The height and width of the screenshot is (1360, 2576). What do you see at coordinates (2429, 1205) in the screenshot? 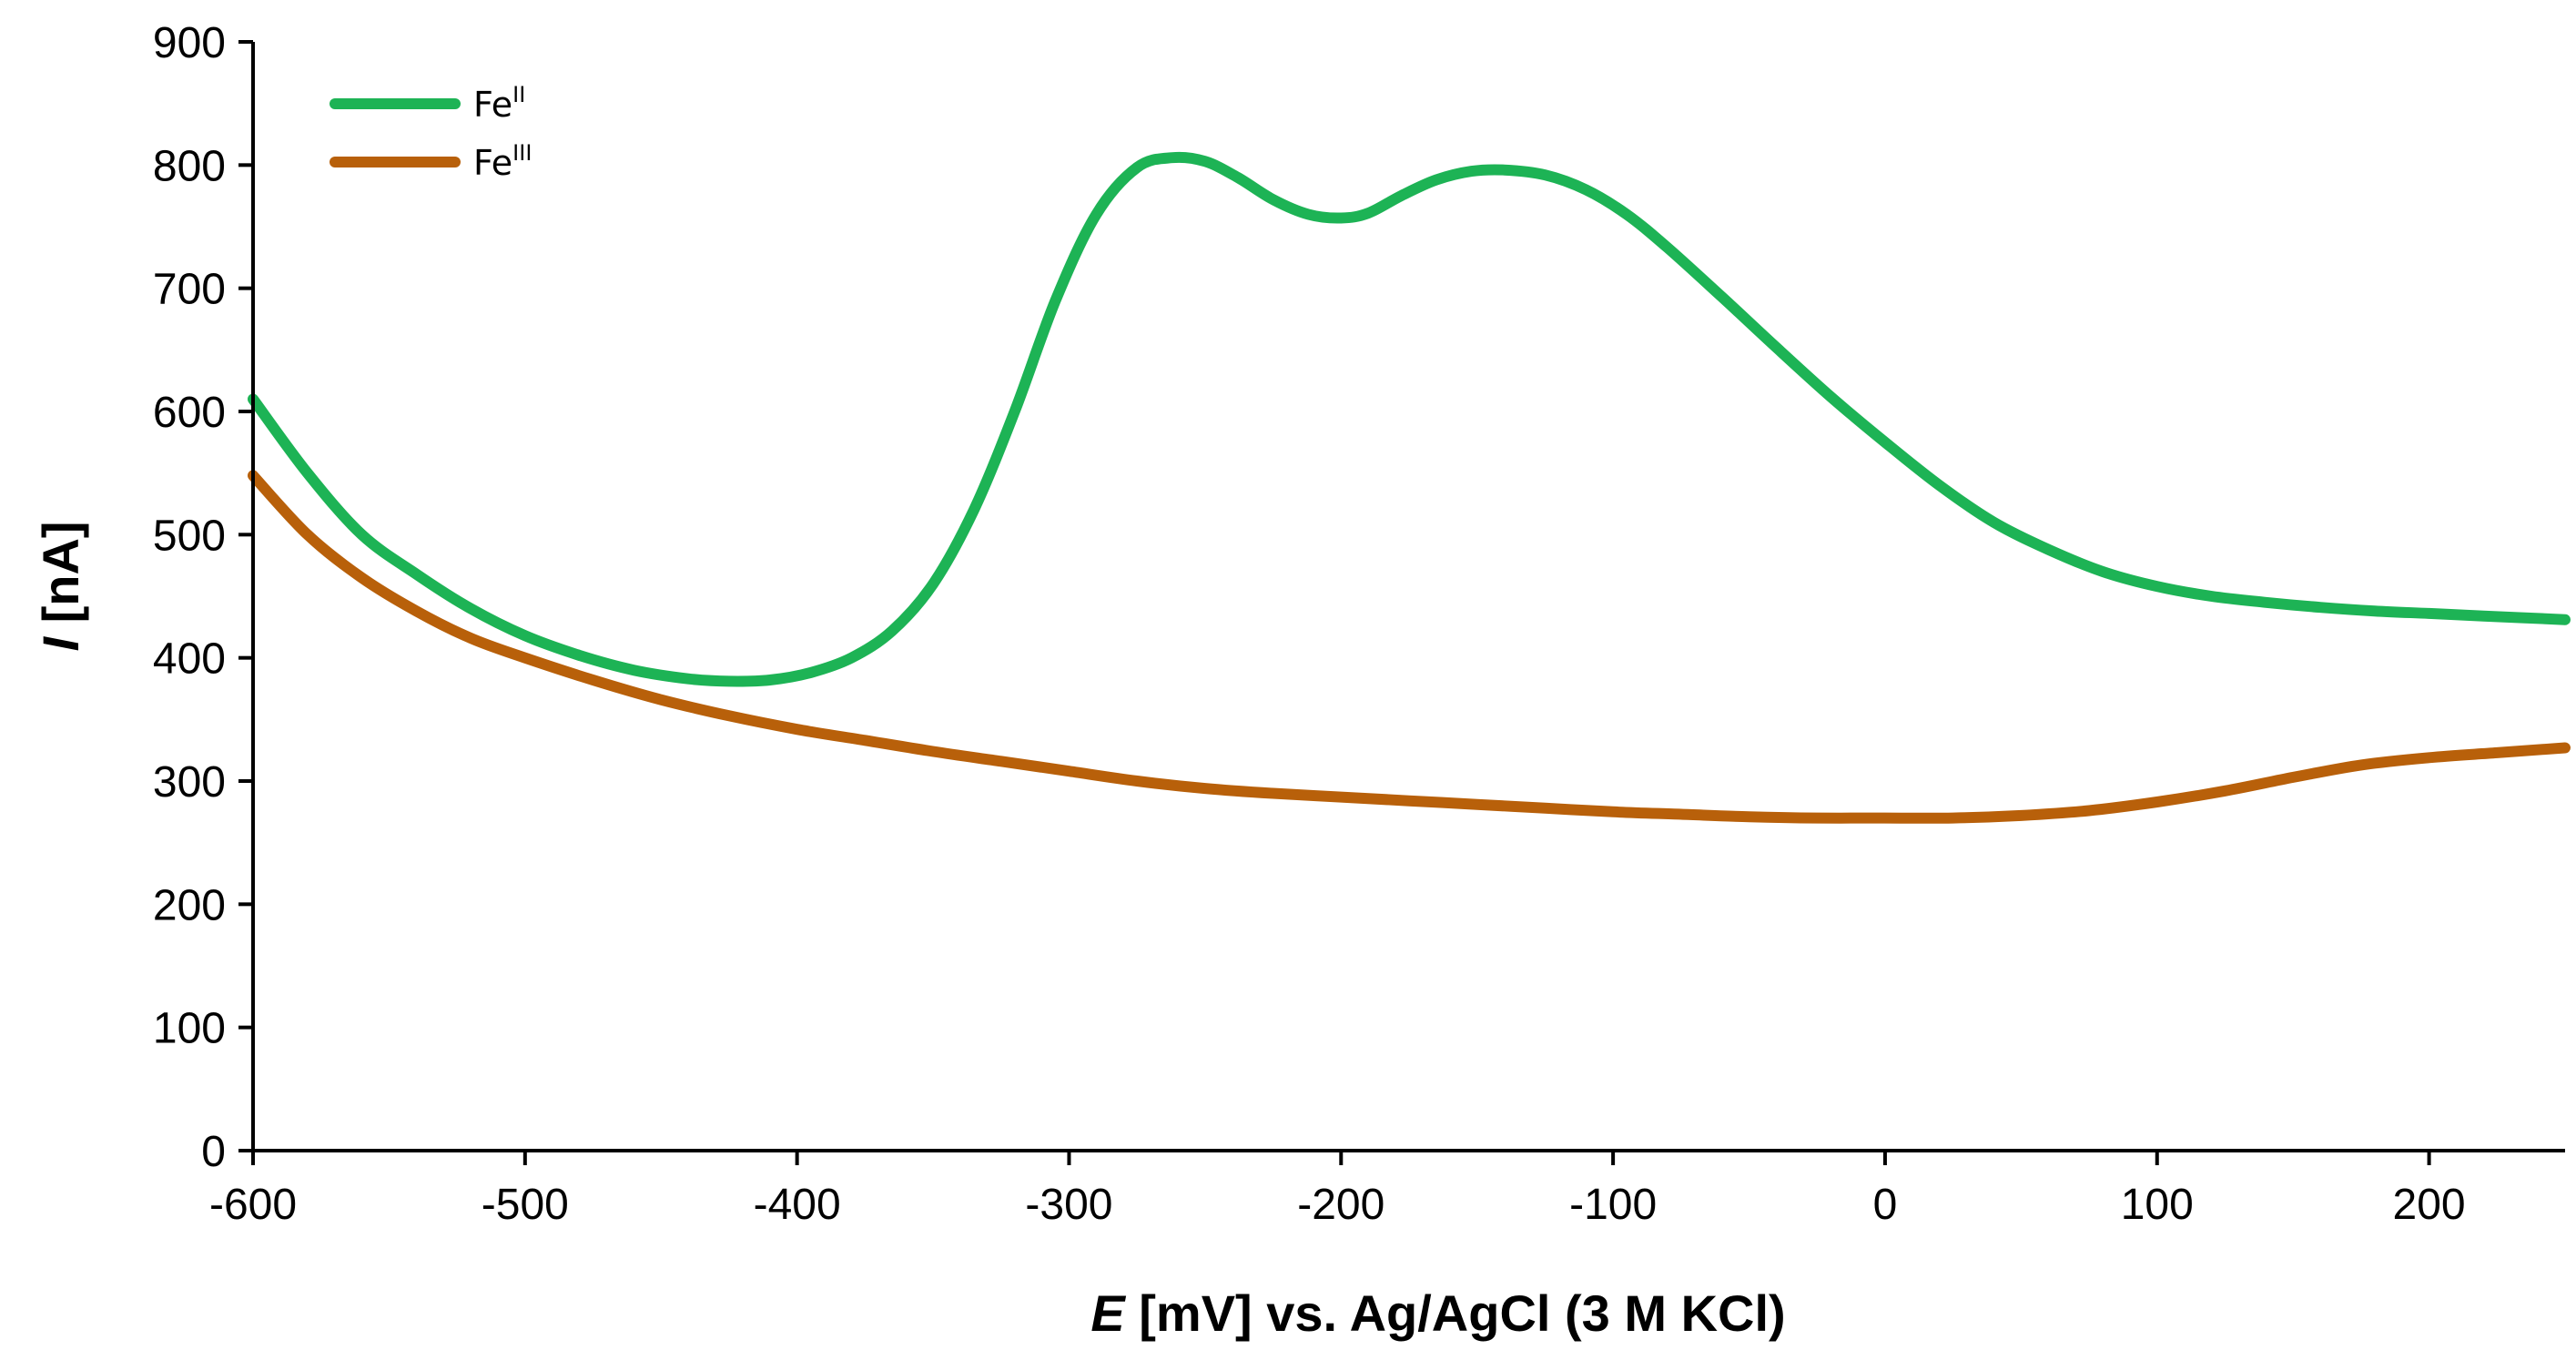
I see `x-tick-label: 200` at bounding box center [2429, 1205].